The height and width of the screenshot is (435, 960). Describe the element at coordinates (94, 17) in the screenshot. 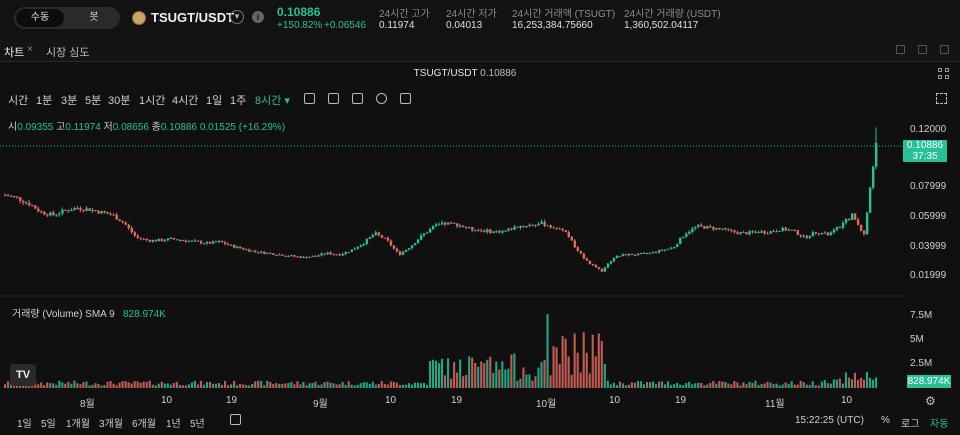

I see `mode-bot: 봇` at that location.